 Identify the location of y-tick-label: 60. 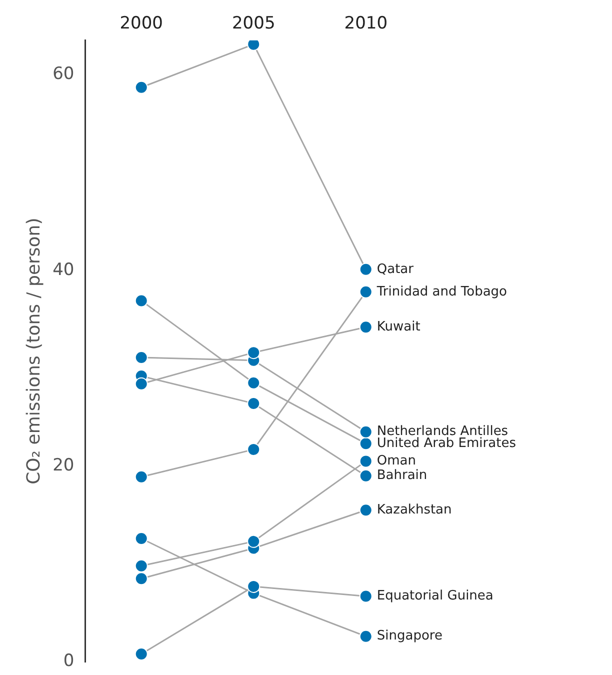
(63, 74).